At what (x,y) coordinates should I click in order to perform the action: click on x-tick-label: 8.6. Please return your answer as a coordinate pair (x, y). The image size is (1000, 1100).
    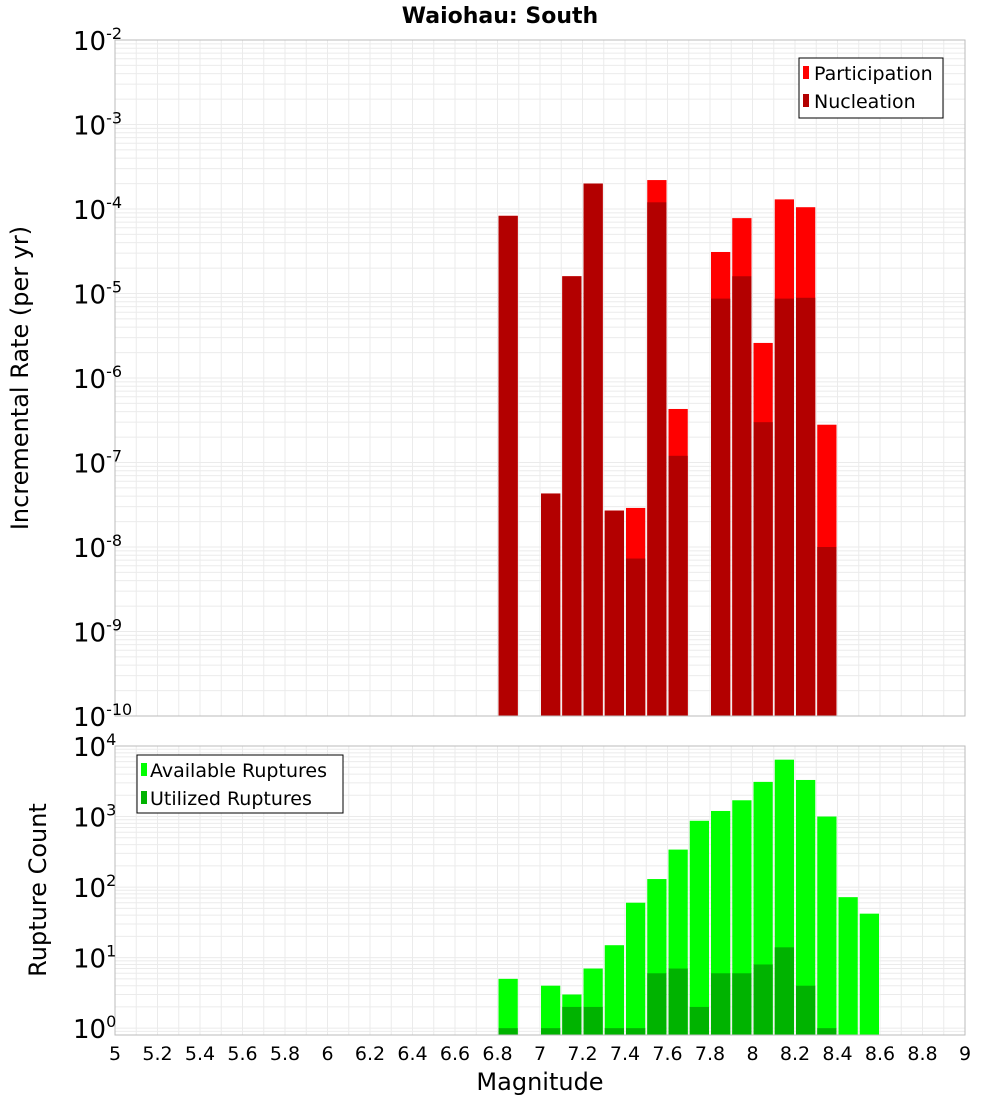
    Looking at the image, I should click on (880, 1054).